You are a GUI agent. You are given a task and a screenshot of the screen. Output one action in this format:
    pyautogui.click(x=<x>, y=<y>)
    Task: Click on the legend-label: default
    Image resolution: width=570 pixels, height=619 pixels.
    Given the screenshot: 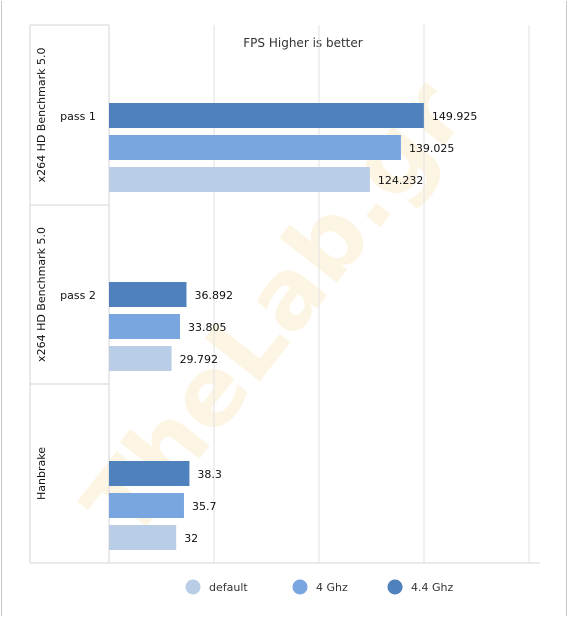 What is the action you would take?
    pyautogui.click(x=228, y=587)
    